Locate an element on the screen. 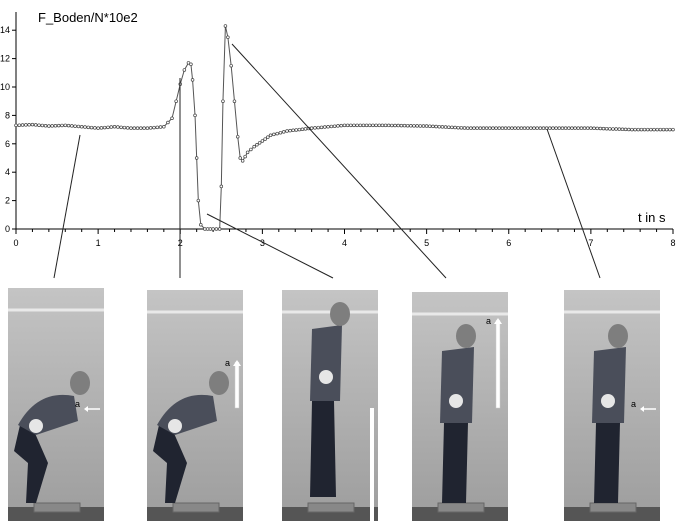 Image resolution: width=679 pixels, height=521 pixels. x-tick-label: 3 is located at coordinates (262, 243).